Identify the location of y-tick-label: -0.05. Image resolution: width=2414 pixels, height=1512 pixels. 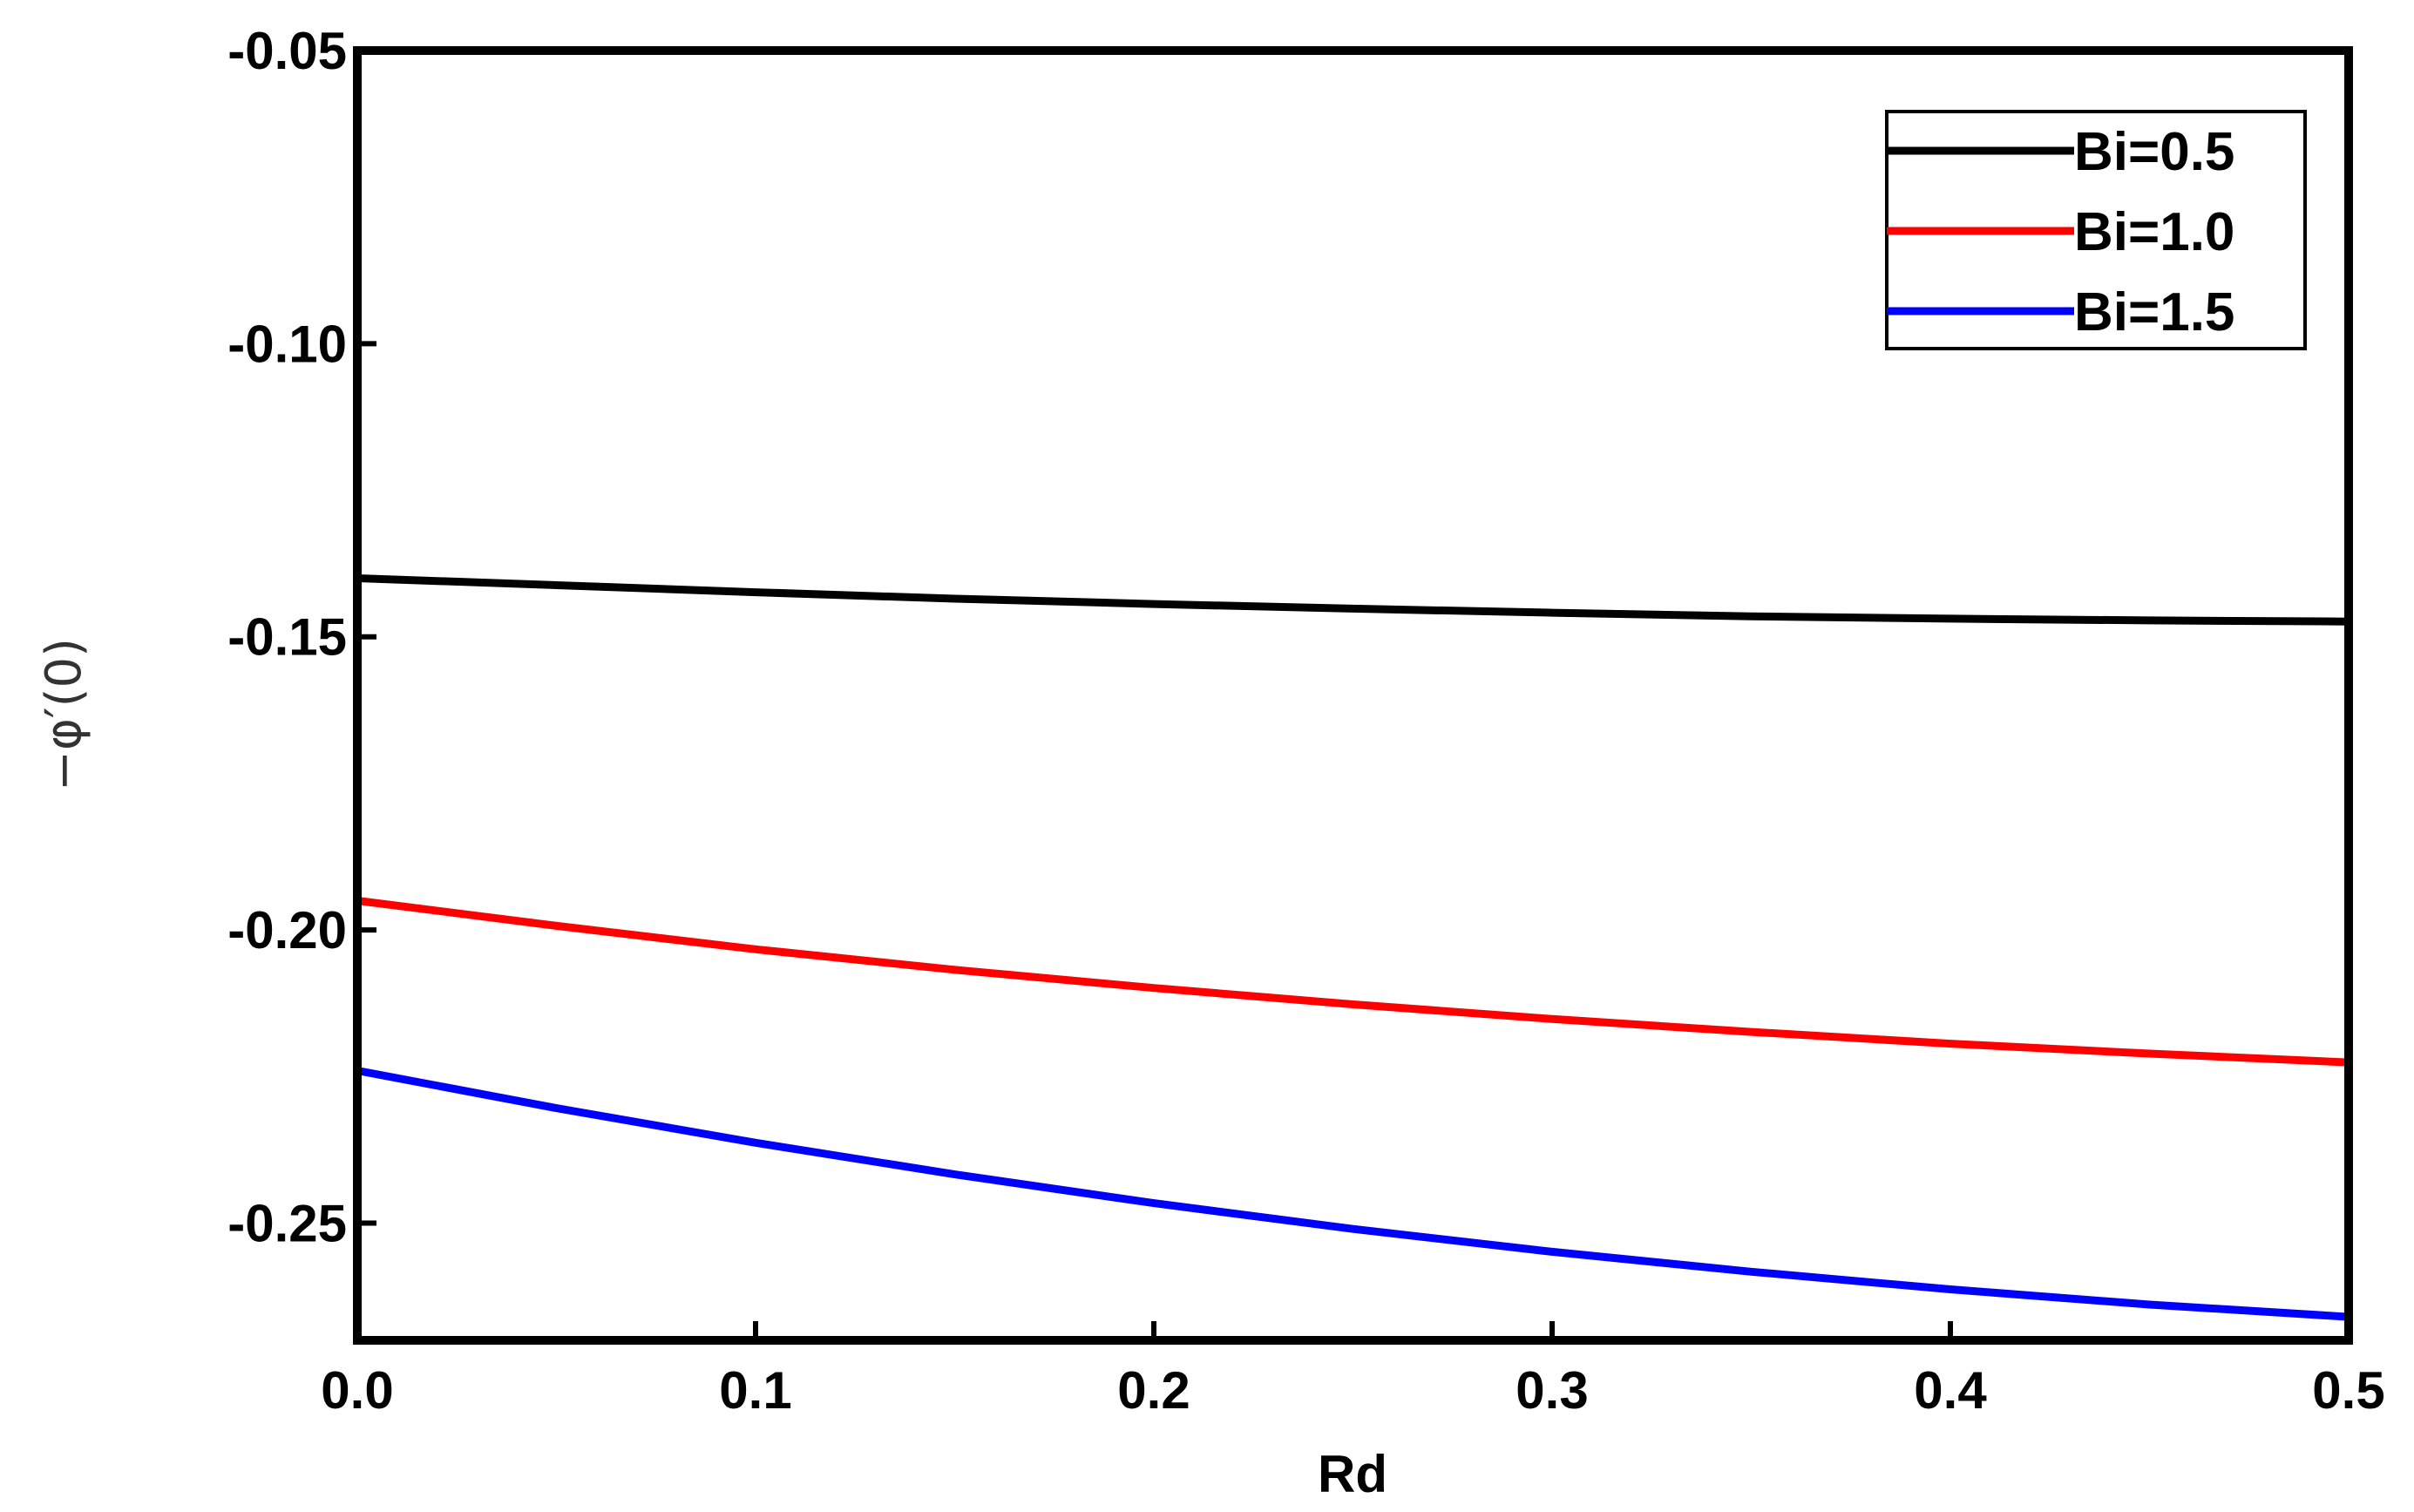
(287, 51).